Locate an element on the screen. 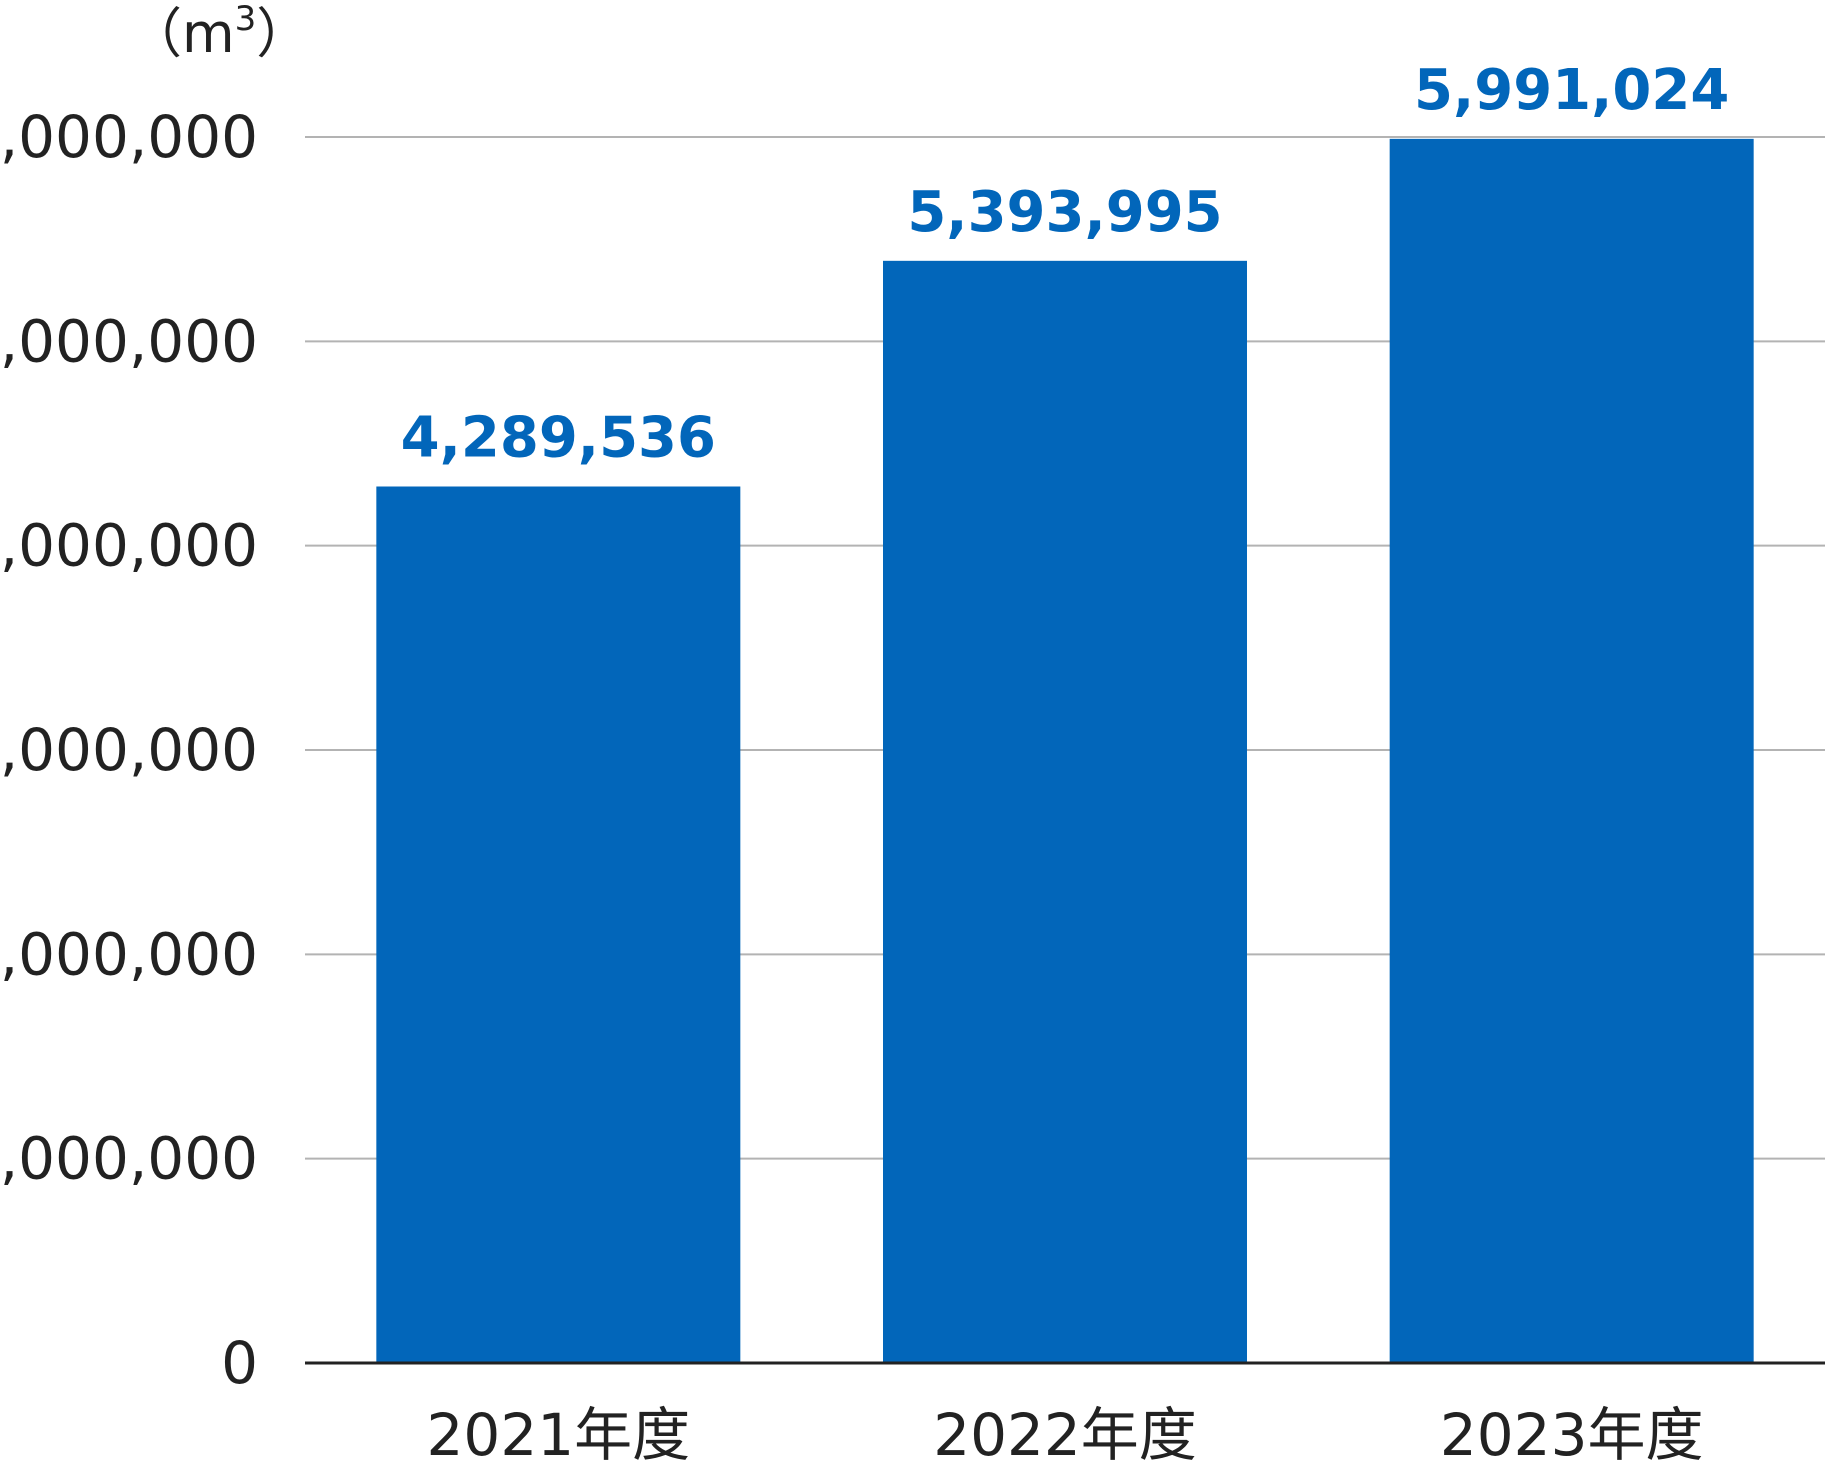 Image resolution: width=1829 pixels, height=1473 pixels. y-axis-unit-label: （m3） is located at coordinates (219, 32).